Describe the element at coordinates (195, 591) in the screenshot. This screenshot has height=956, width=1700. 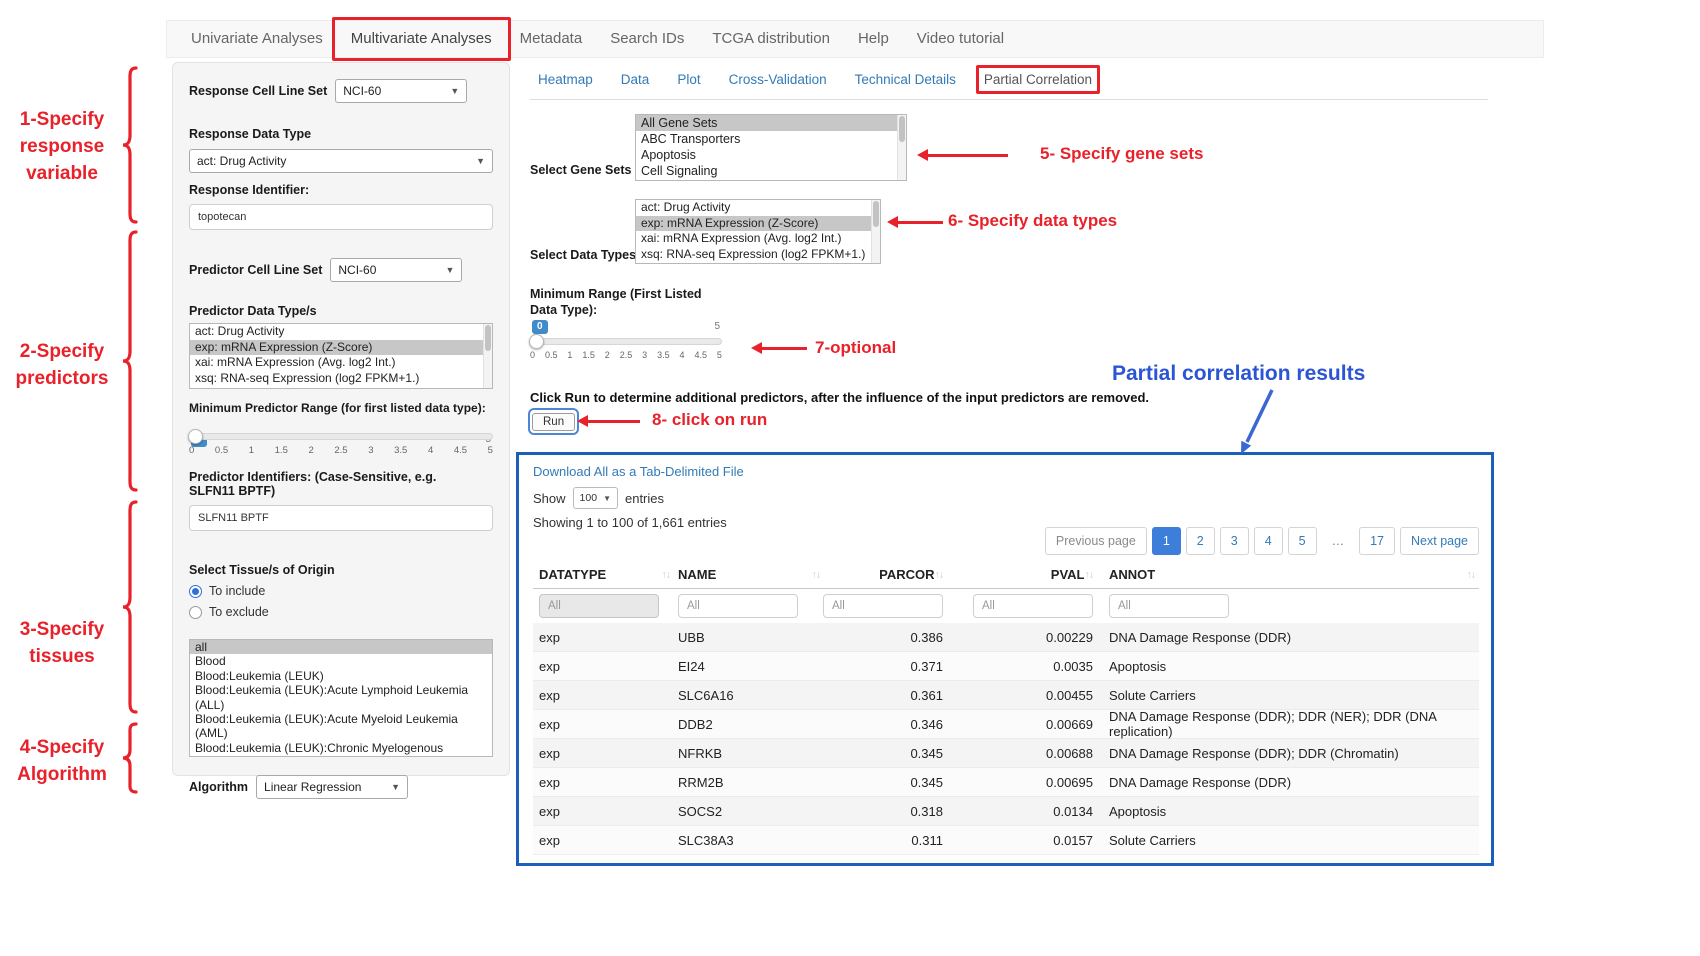
I see `radio-dot-selected` at that location.